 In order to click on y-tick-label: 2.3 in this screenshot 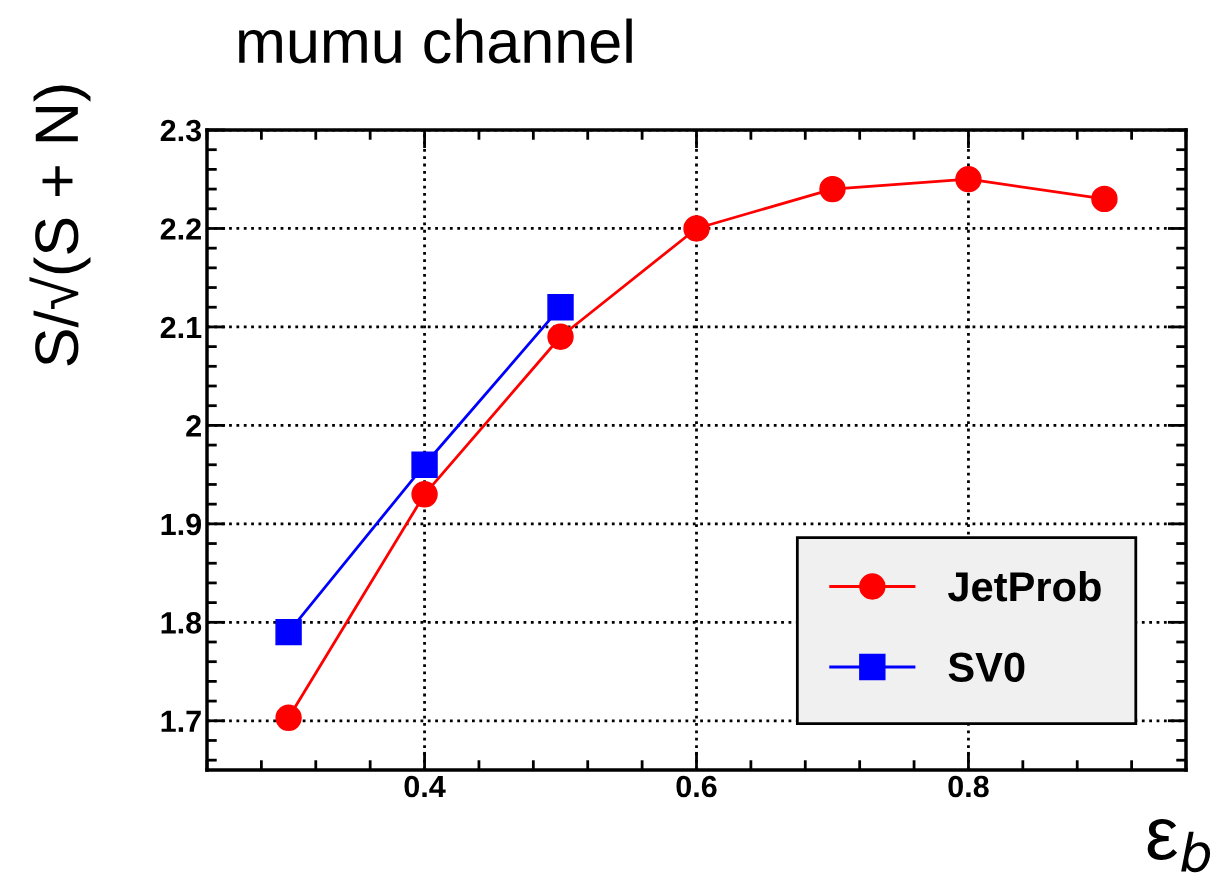, I will do `click(181, 130)`.